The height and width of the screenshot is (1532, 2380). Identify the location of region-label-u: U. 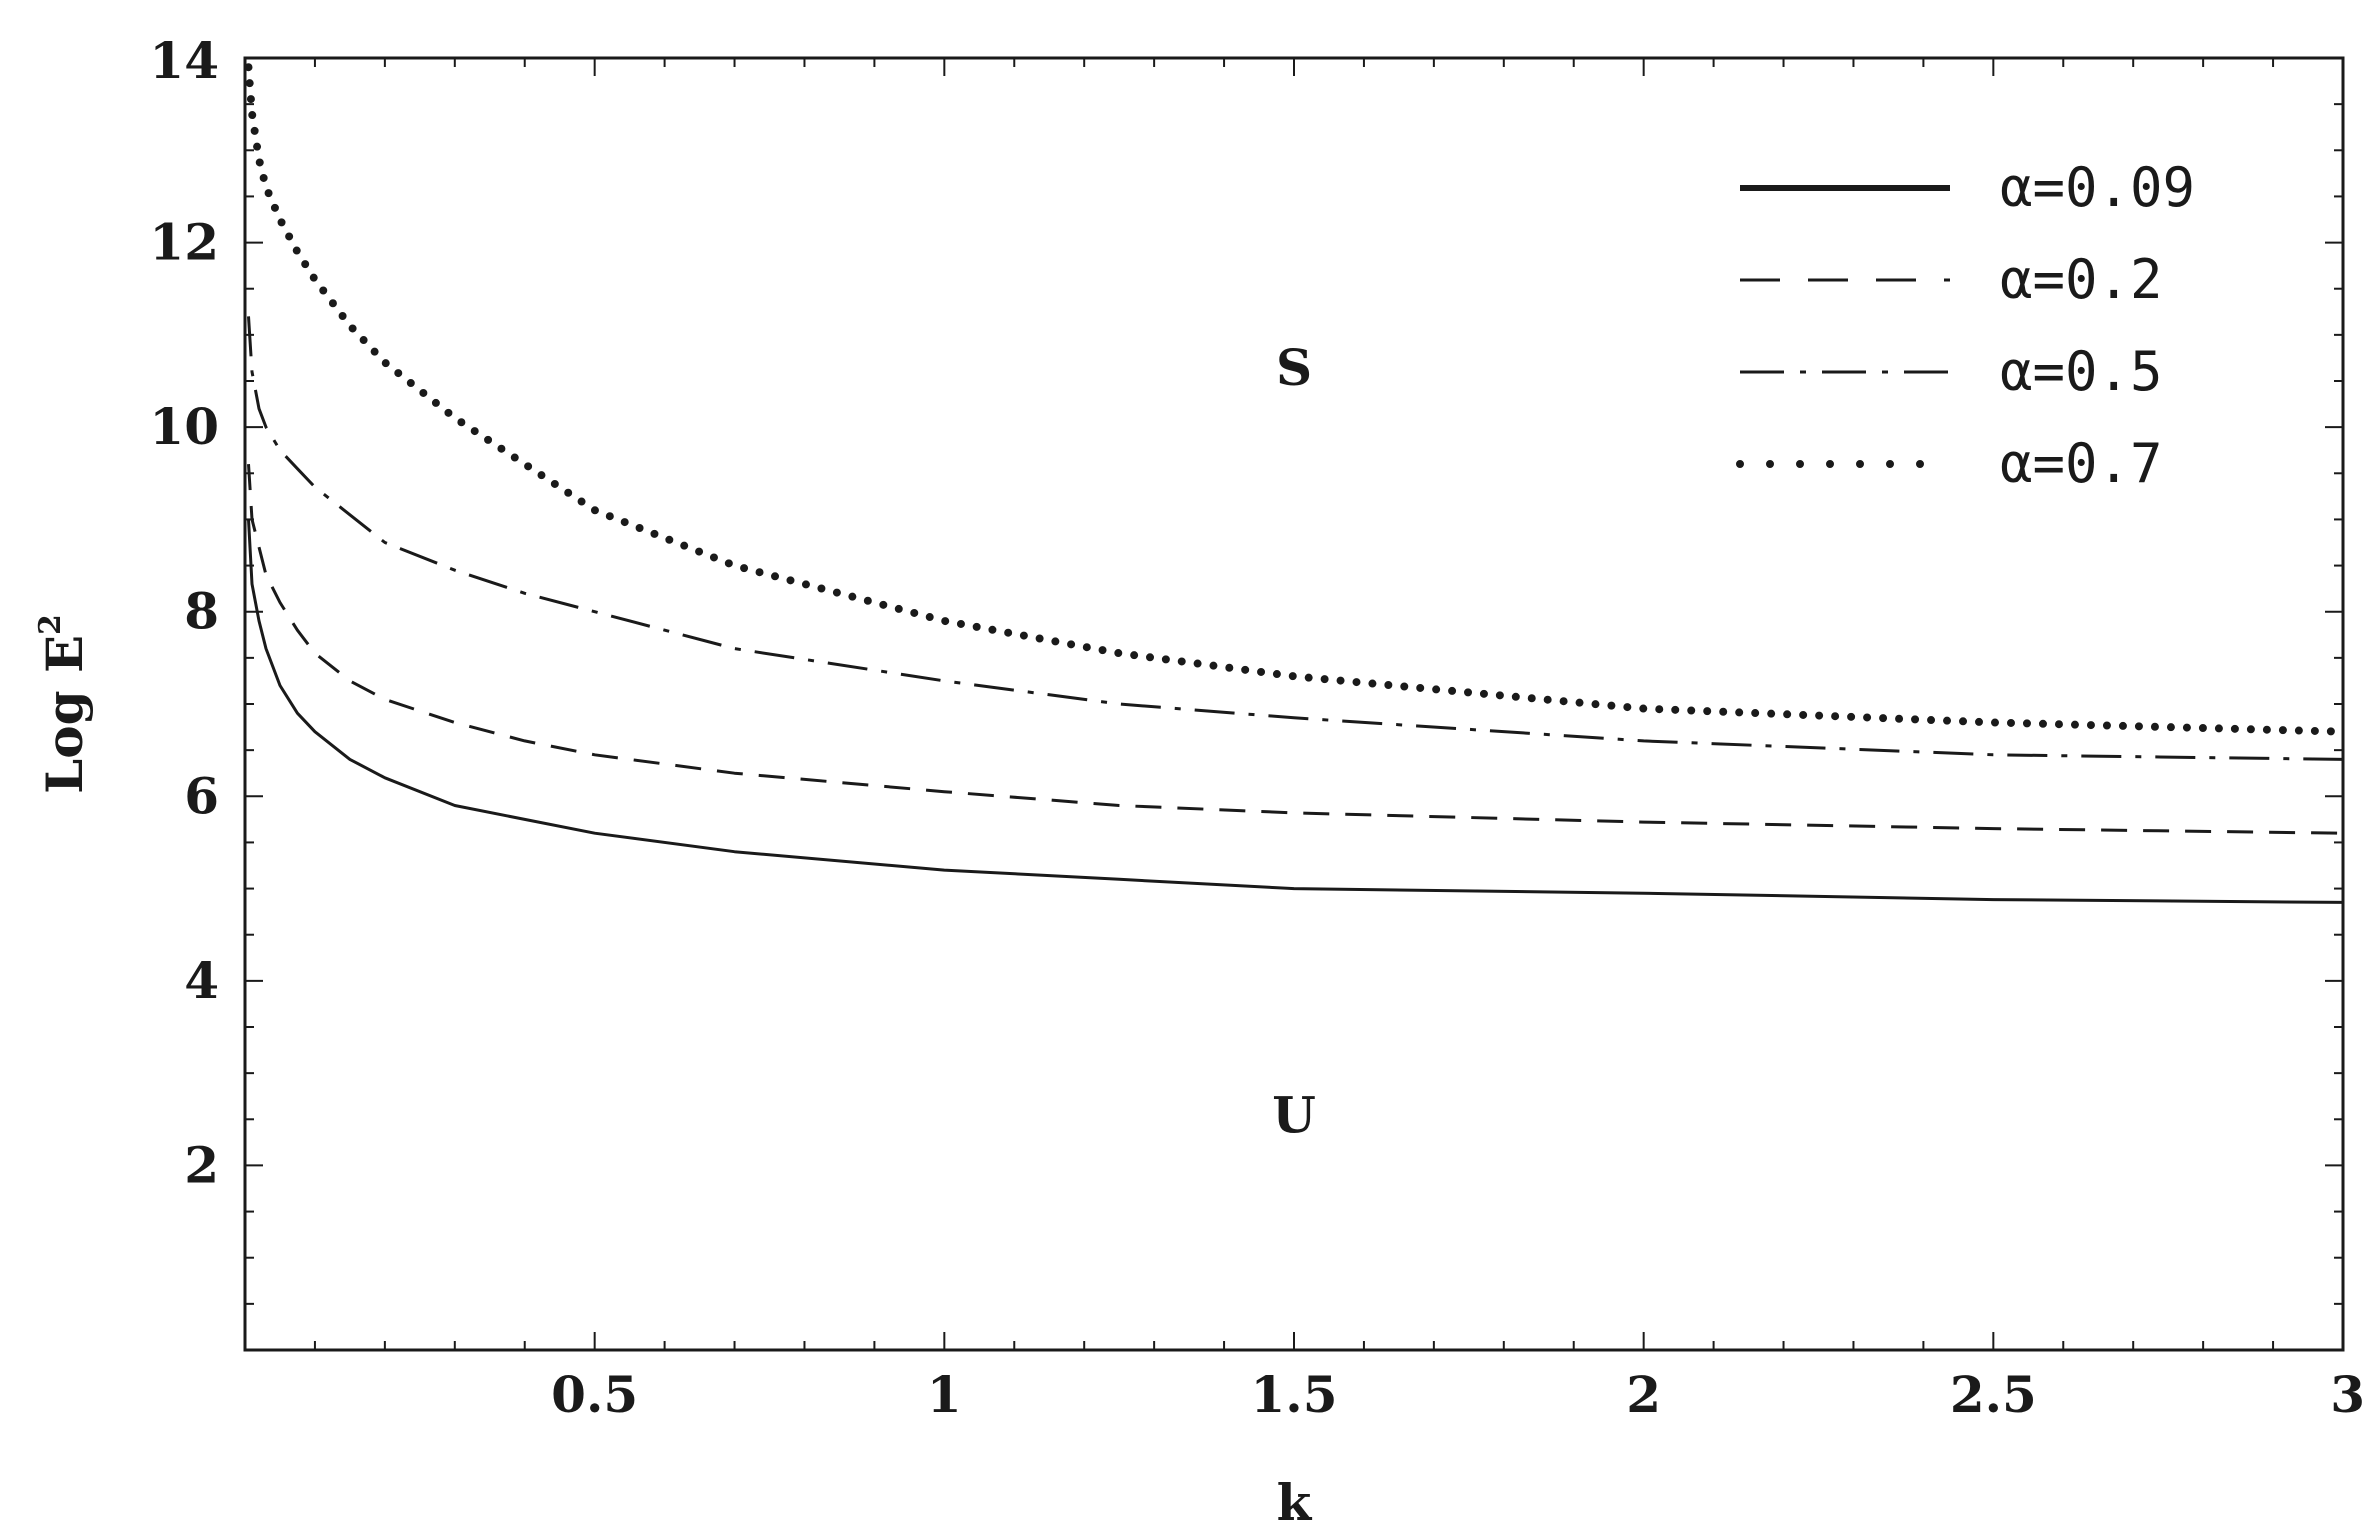
(1294, 1114).